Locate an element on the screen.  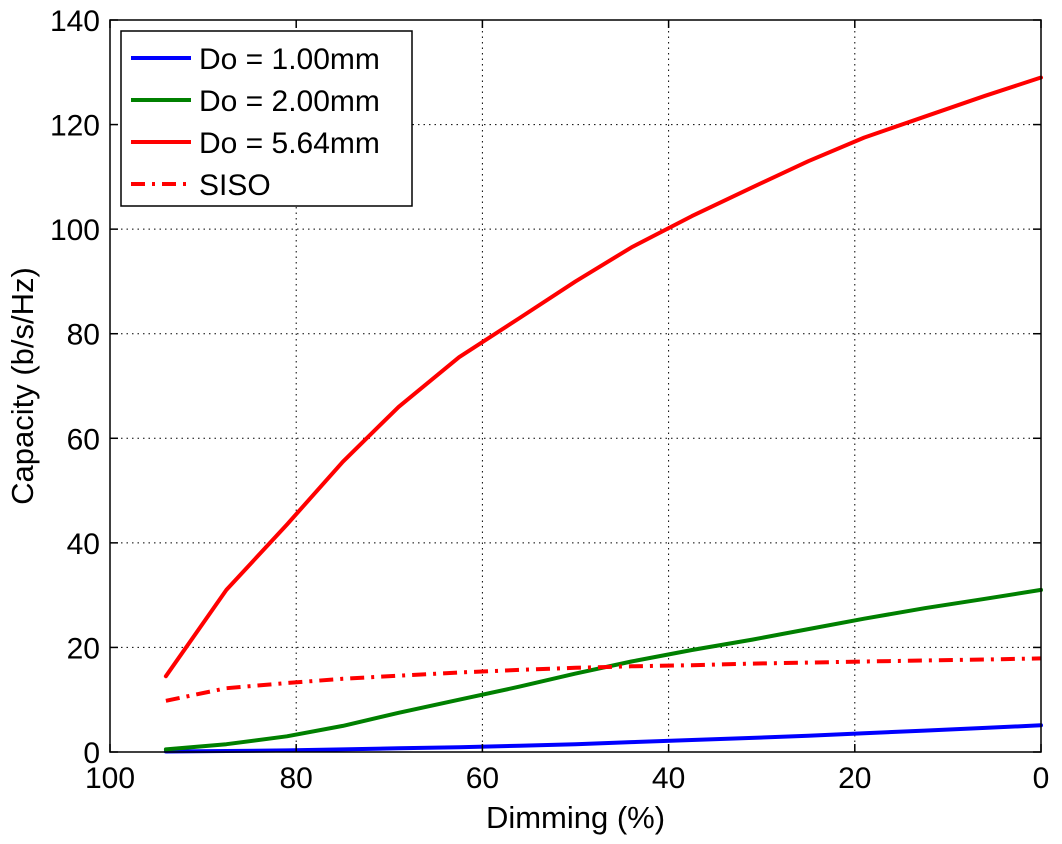
x-tick-label: 0 is located at coordinates (1041, 778).